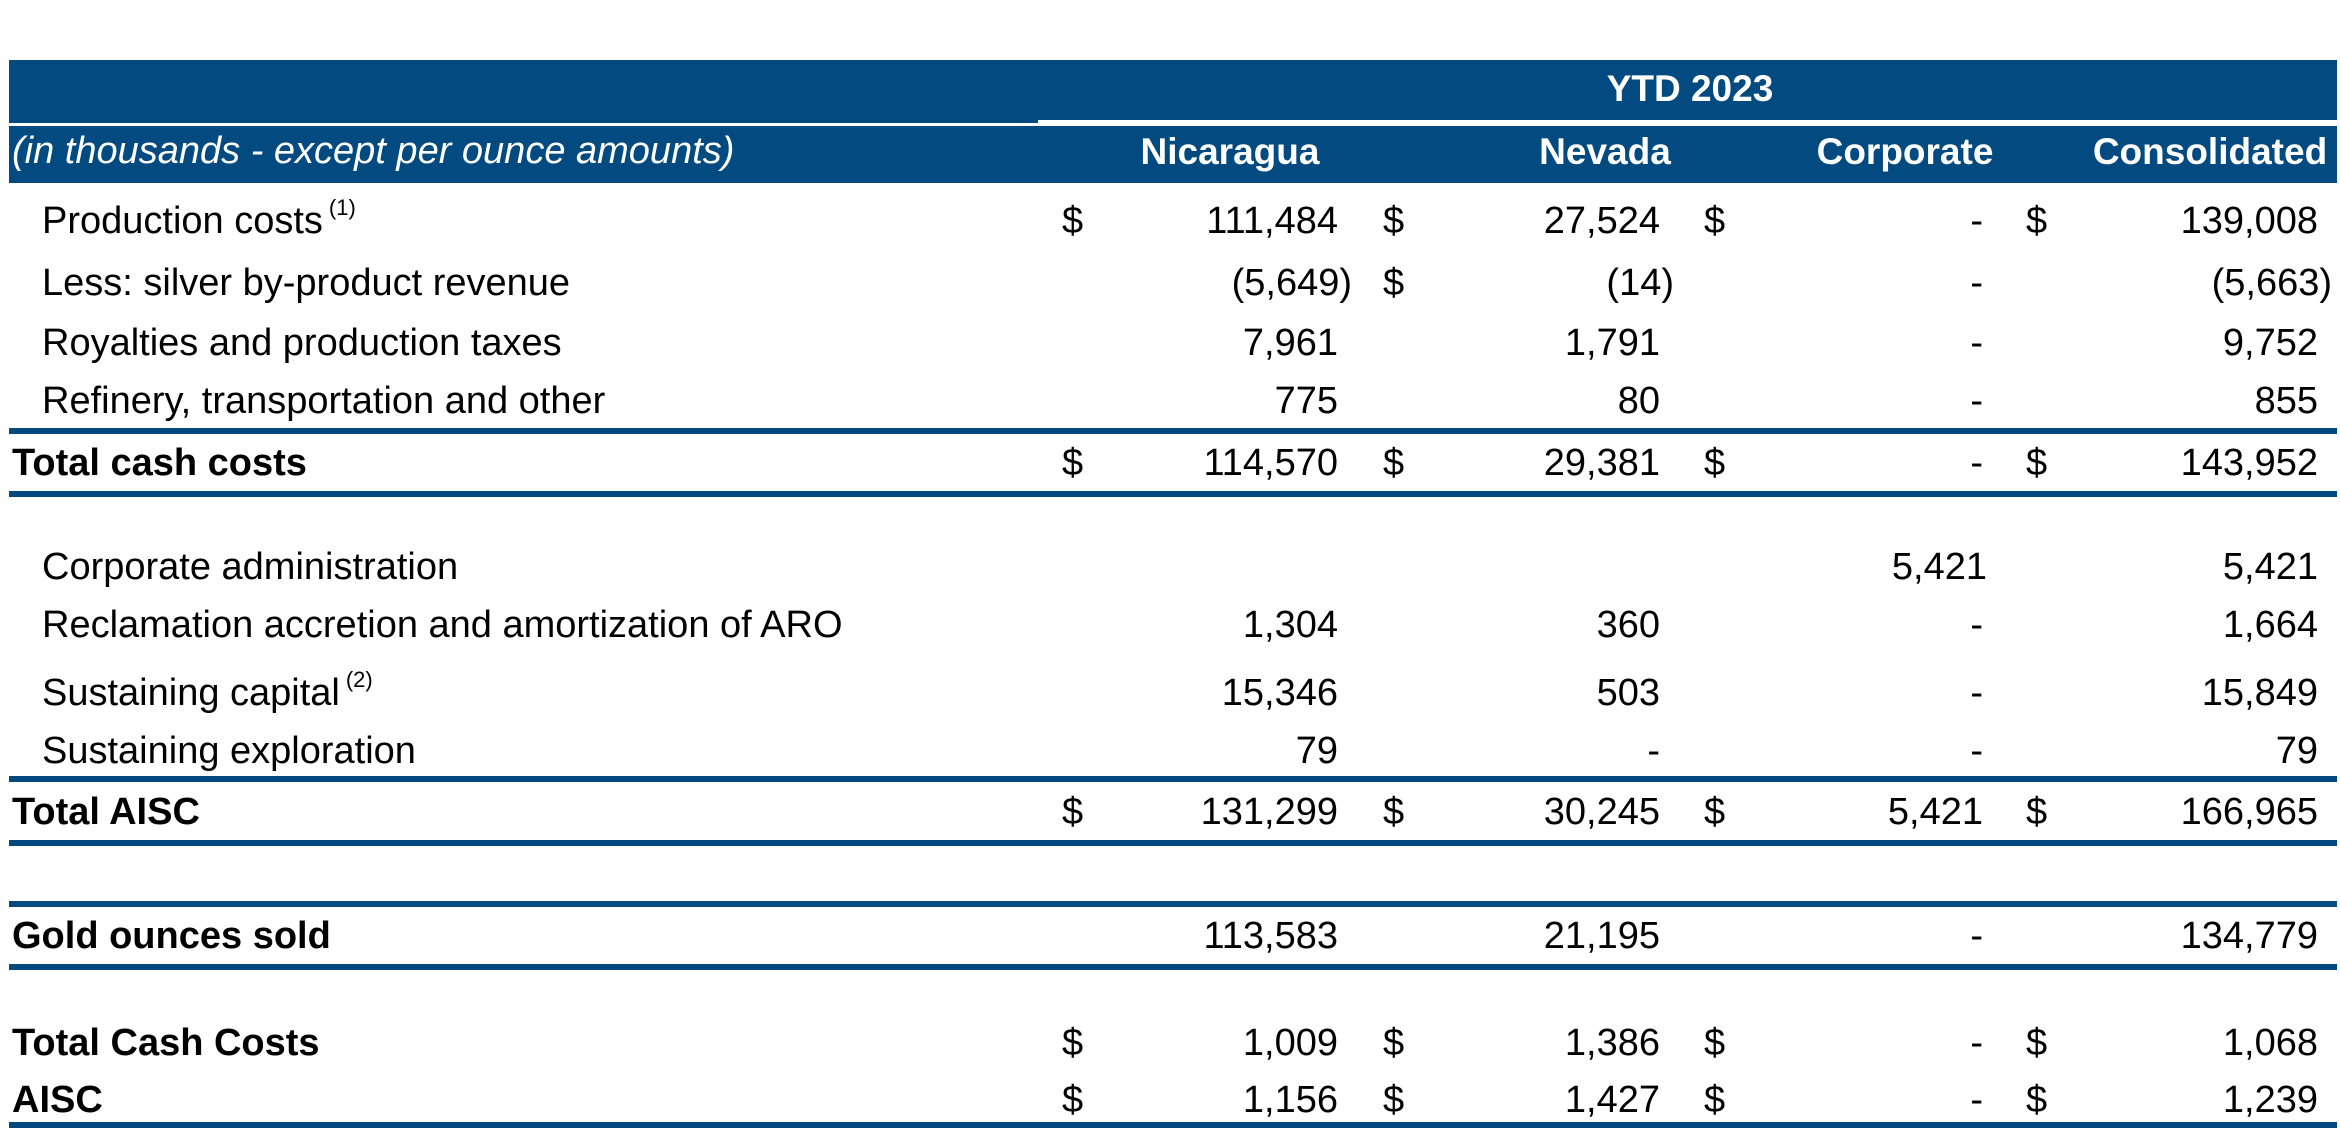 The image size is (2340, 1131). I want to click on value-consolidated: 139,008, so click(2249, 221).